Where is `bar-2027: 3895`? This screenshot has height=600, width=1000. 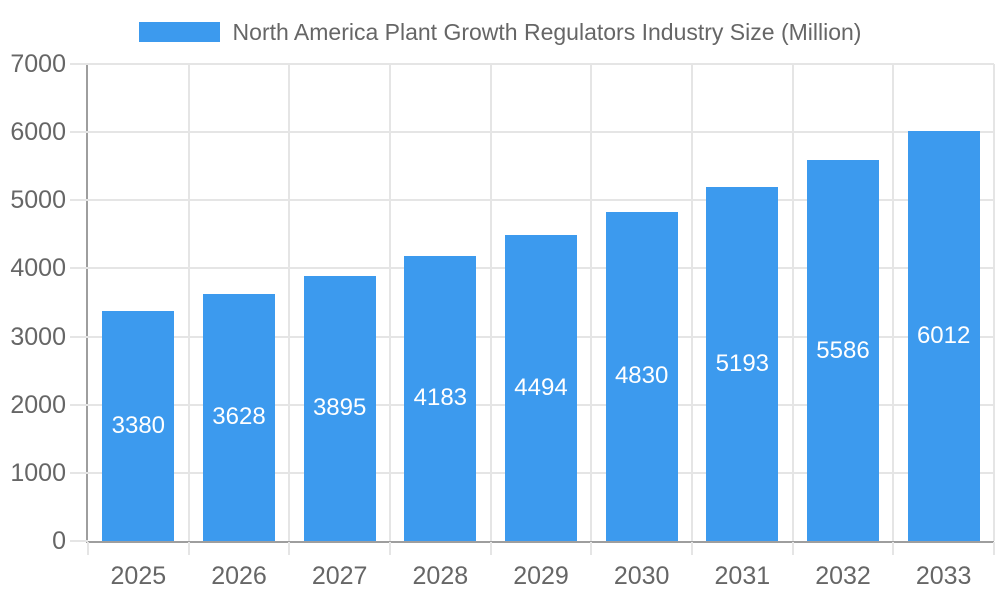 bar-2027: 3895 is located at coordinates (339, 408).